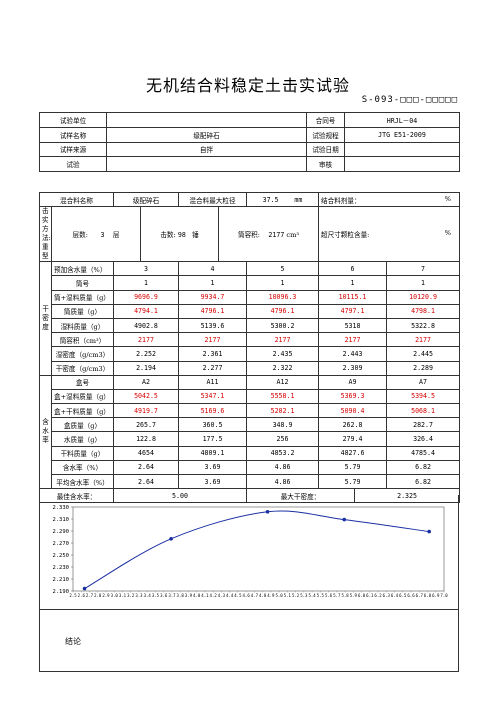 The height and width of the screenshot is (702, 496). I want to click on water-mass-4: 279.4, so click(353, 439).